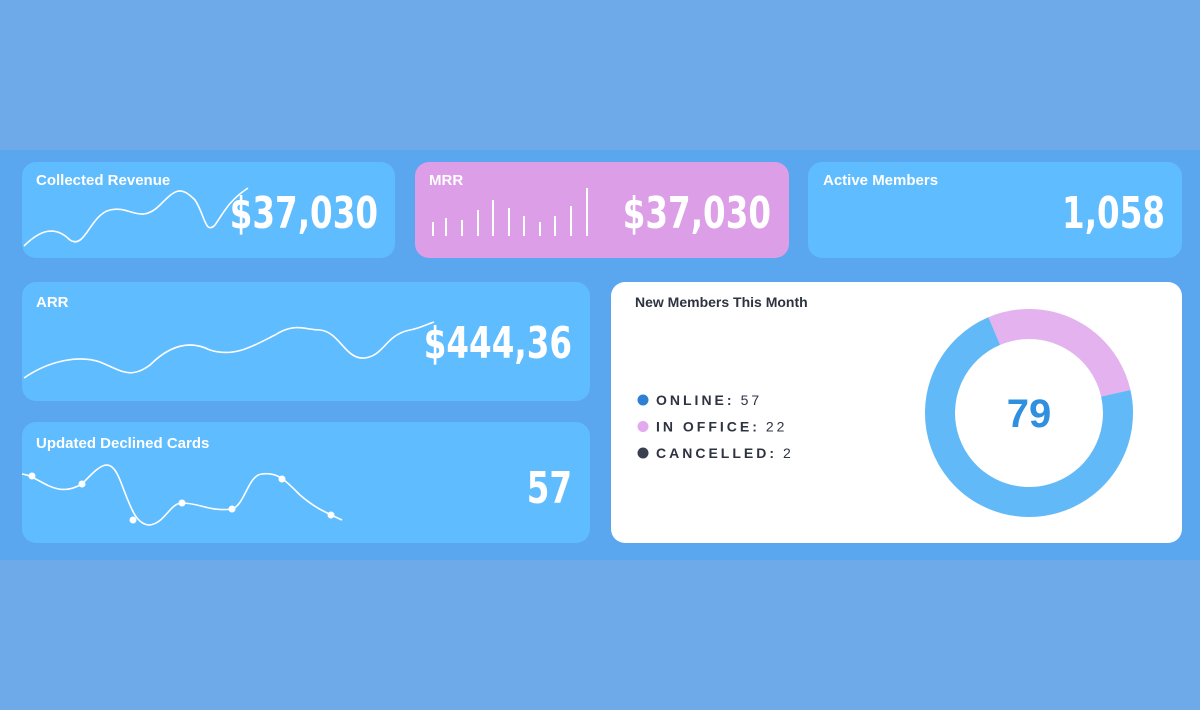 Image resolution: width=1200 pixels, height=710 pixels. Describe the element at coordinates (752, 400) in the screenshot. I see `legend-value: 57` at that location.